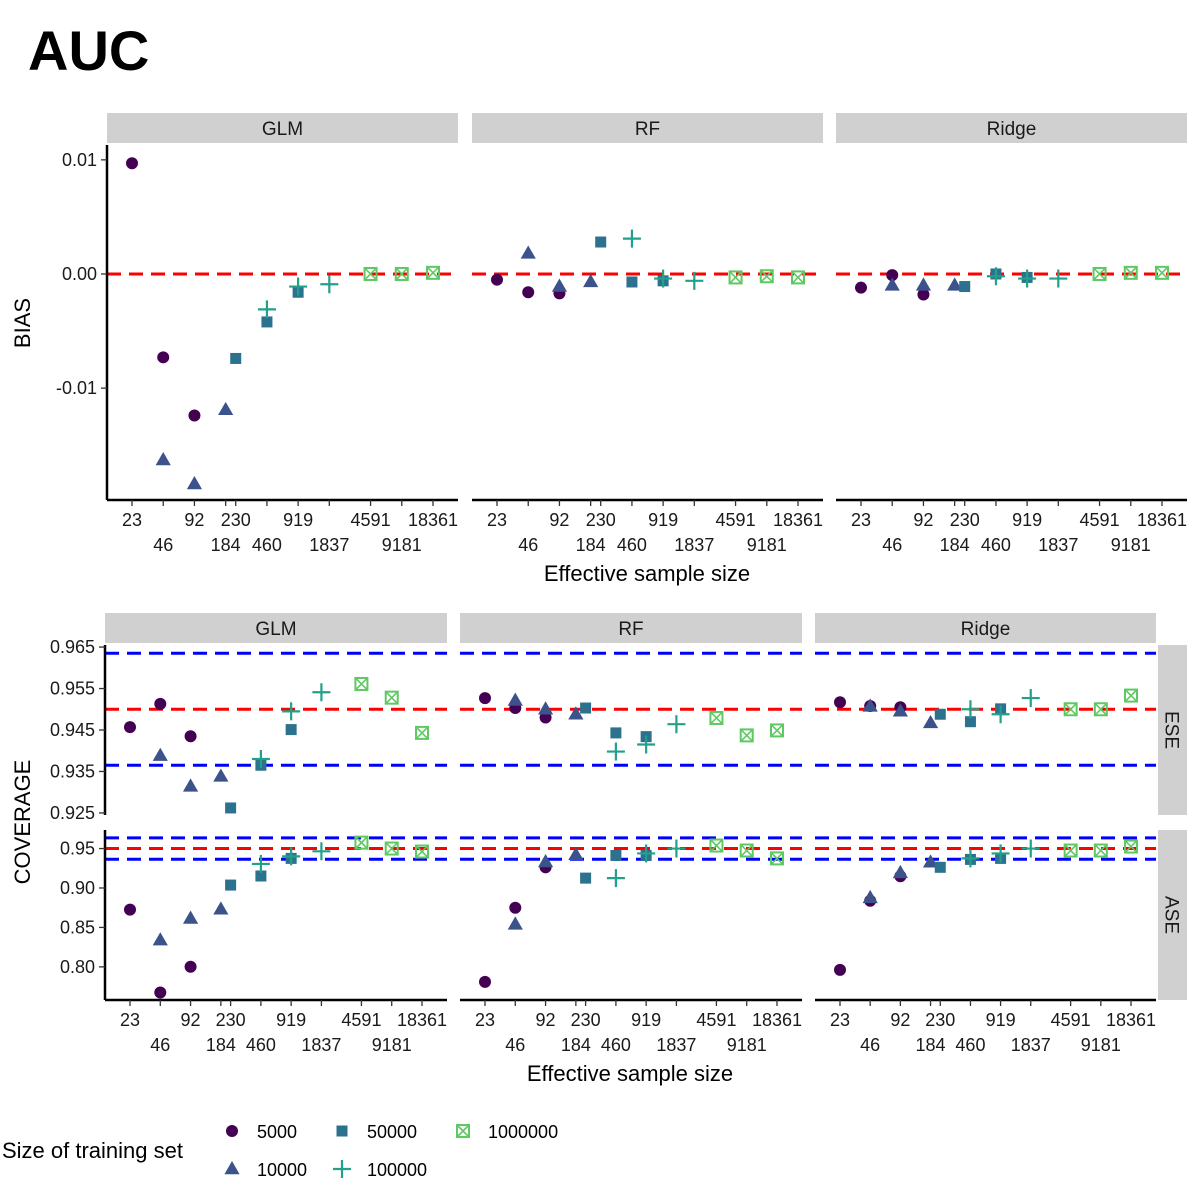 This screenshot has width=1200, height=1200. Describe the element at coordinates (277, 1132) in the screenshot. I see `legend-item-label: 5000` at that location.